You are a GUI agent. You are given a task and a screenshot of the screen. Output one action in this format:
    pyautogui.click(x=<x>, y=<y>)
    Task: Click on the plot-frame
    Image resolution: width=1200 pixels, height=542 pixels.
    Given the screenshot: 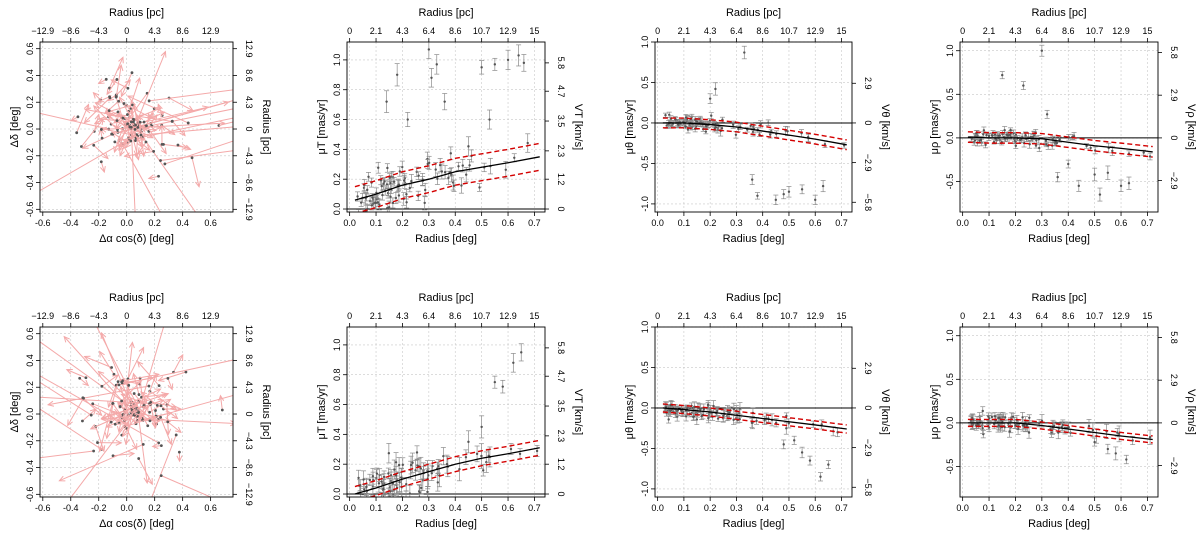 What is the action you would take?
    pyautogui.click(x=446, y=412)
    